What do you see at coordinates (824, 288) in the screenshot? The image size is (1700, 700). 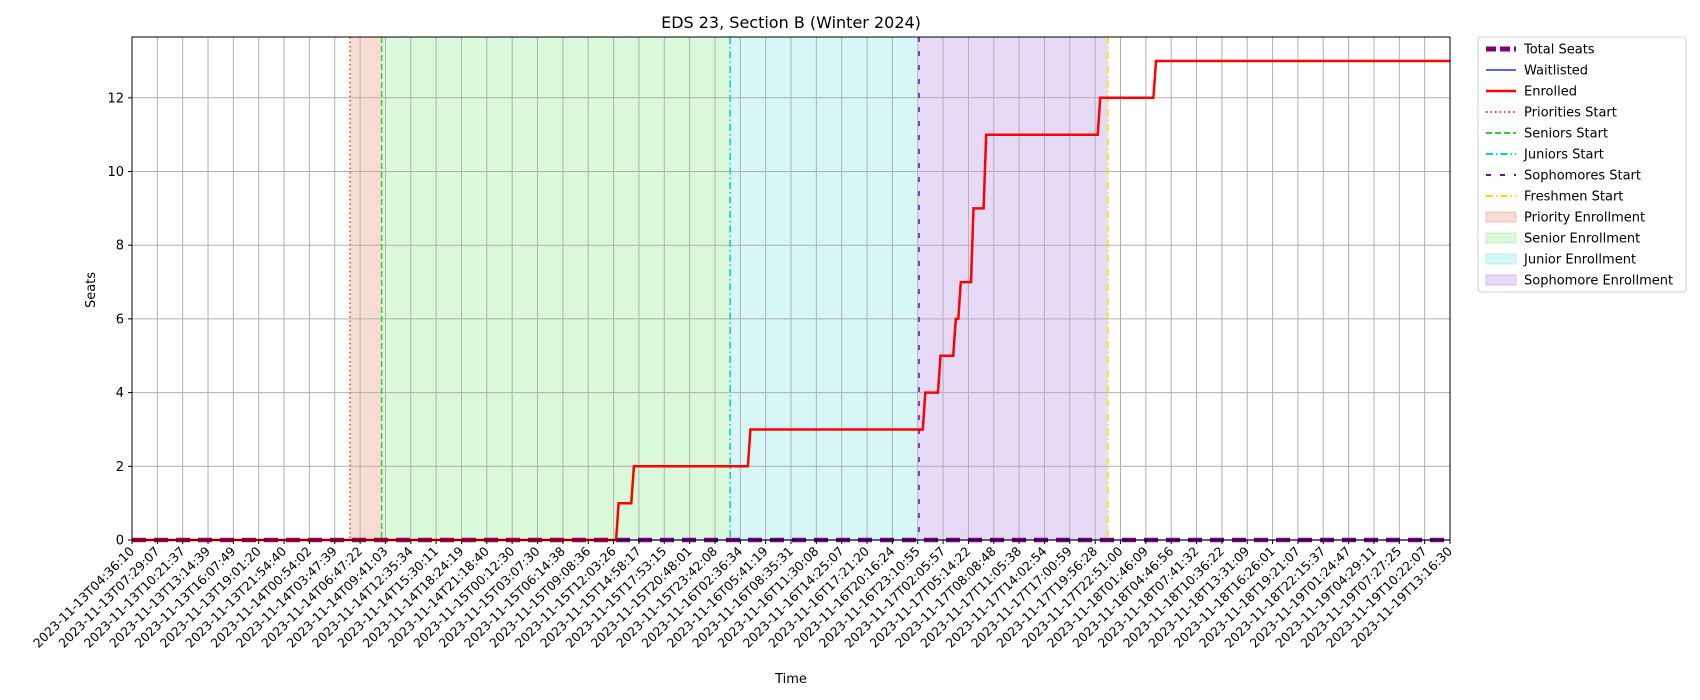 I see `span-junior-enrollment` at bounding box center [824, 288].